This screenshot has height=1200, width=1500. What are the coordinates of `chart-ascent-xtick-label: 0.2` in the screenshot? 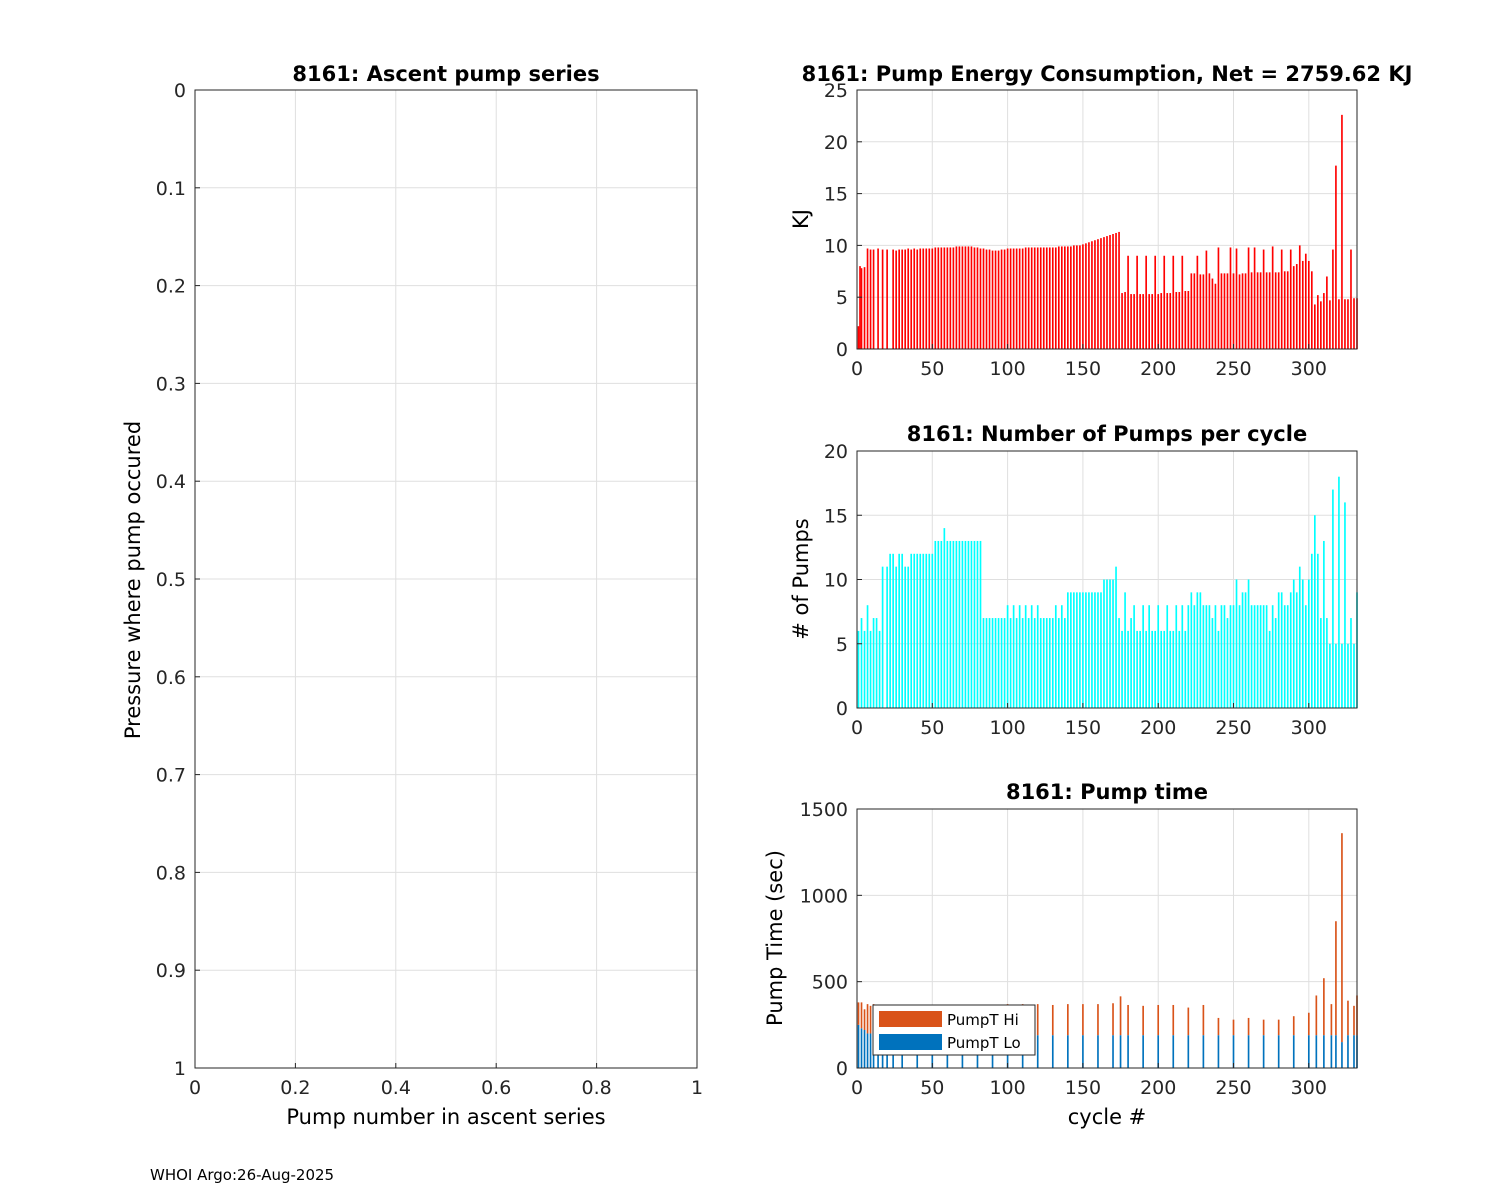 It's located at (295, 1088).